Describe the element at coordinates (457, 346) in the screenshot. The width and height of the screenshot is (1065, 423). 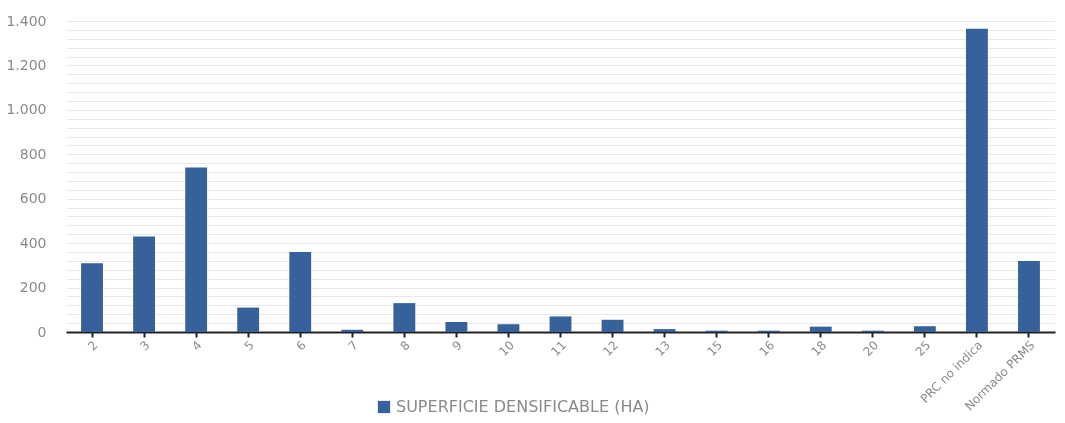
I see `x-tick-label: 9` at that location.